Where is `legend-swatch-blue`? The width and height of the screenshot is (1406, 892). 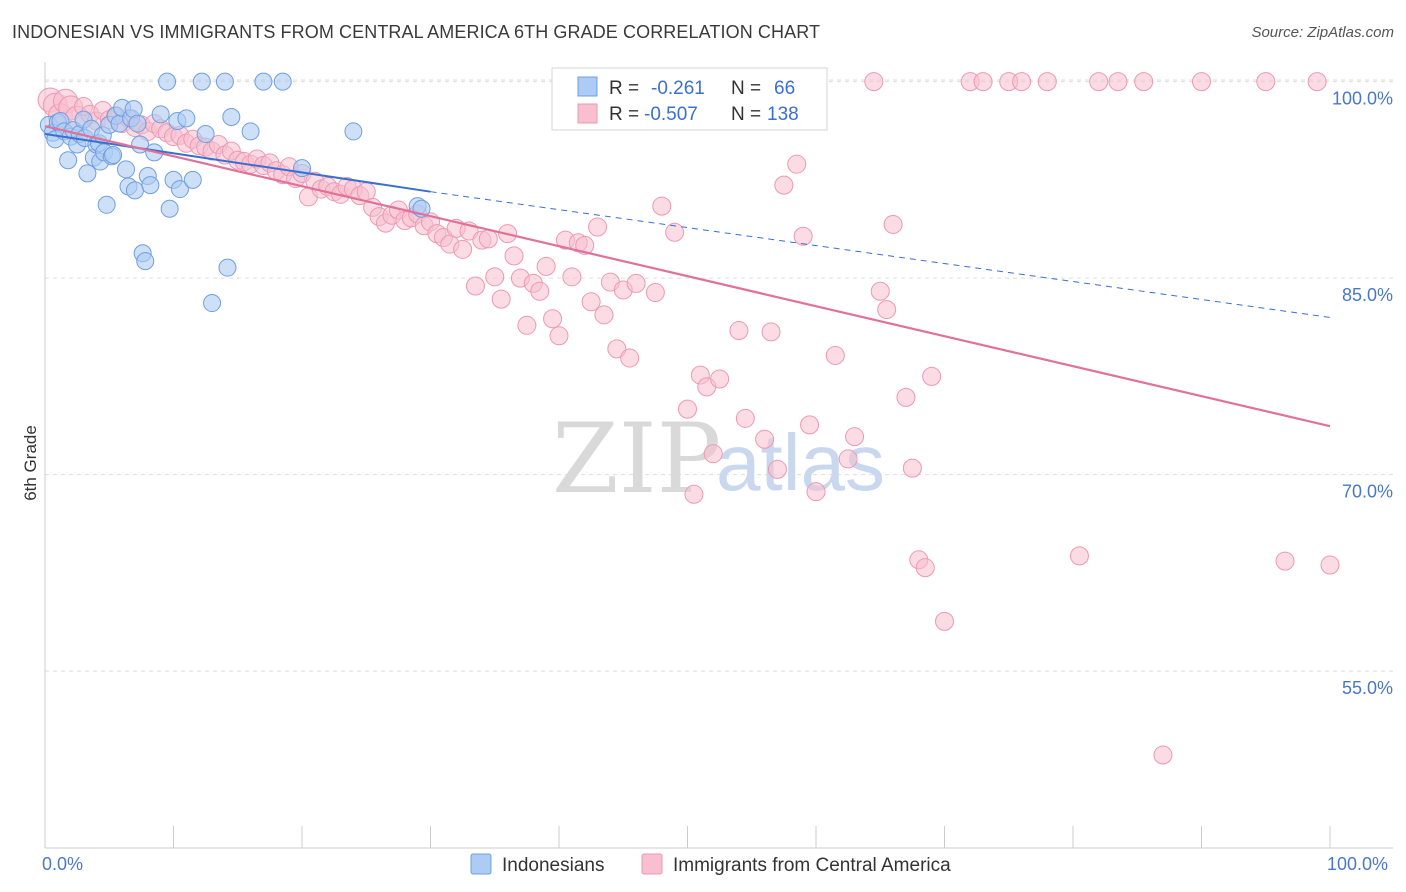
legend-swatch-blue is located at coordinates (587, 86).